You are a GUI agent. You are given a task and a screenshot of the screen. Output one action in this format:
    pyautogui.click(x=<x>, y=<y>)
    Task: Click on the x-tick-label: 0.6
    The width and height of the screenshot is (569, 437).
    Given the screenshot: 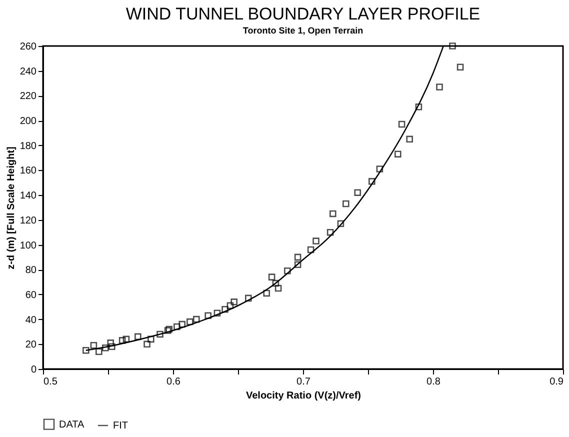 What is the action you would take?
    pyautogui.click(x=173, y=382)
    